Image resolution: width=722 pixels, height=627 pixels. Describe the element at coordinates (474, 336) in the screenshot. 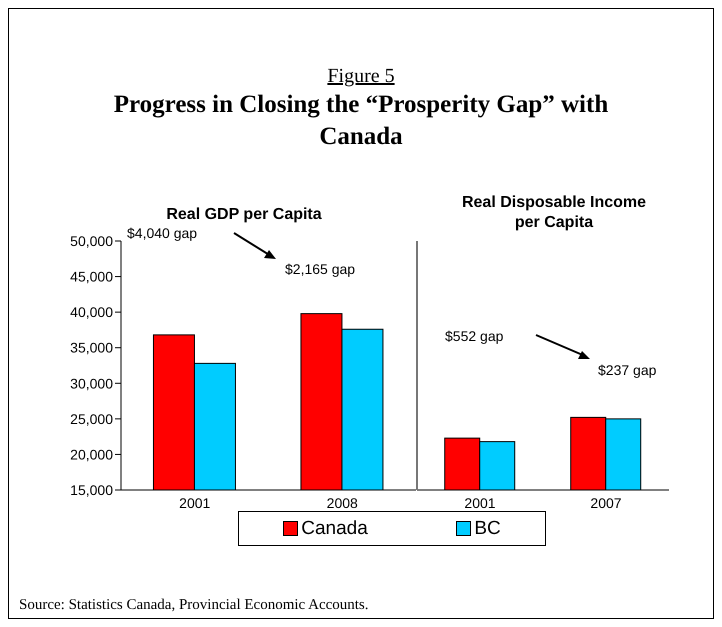

I see `annotation: $552 gap` at that location.